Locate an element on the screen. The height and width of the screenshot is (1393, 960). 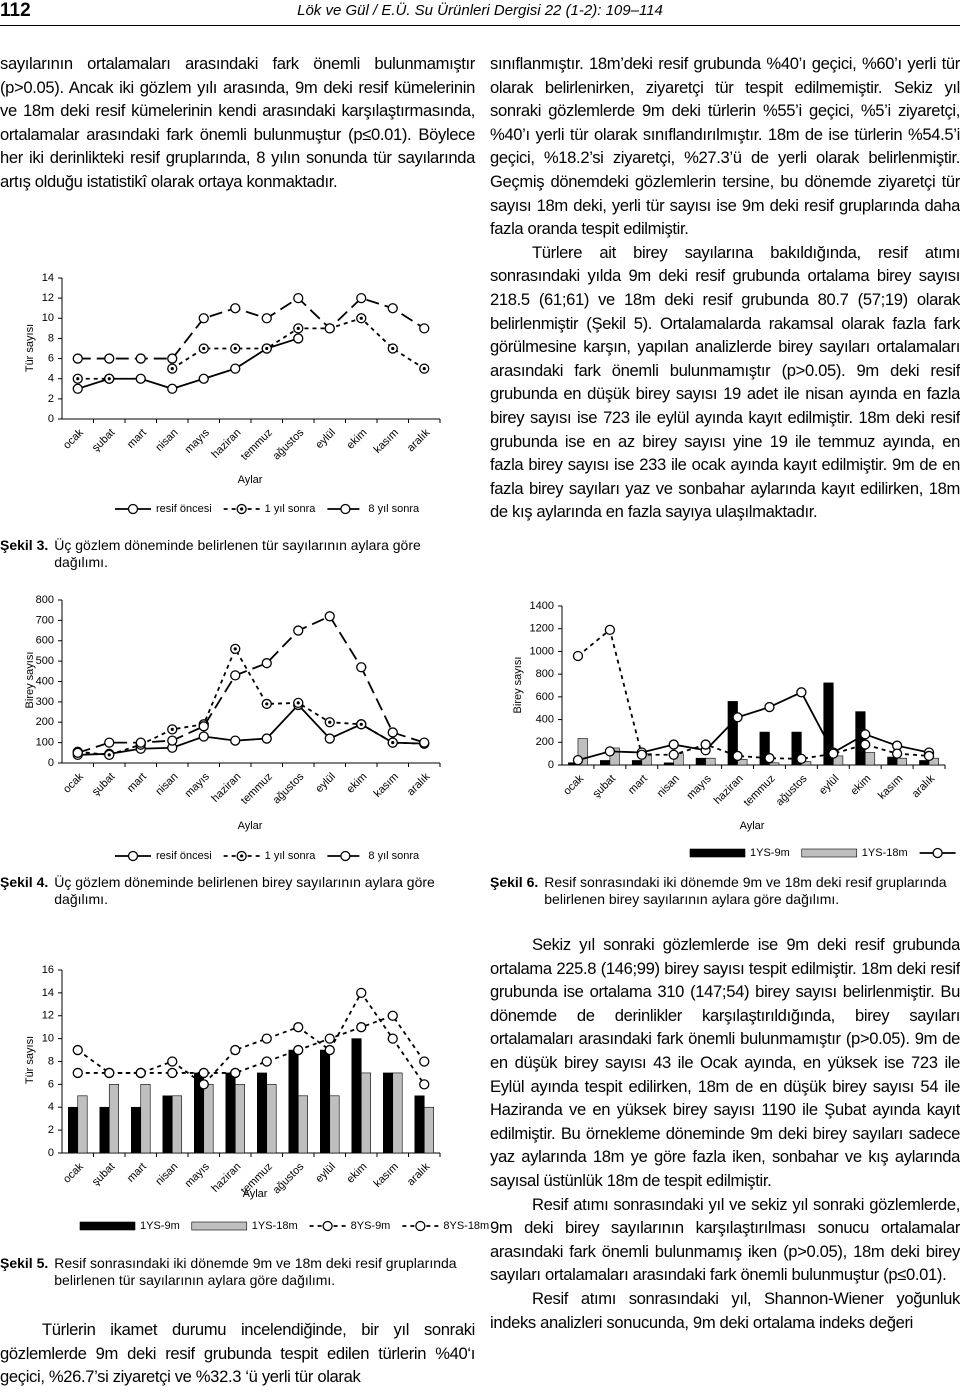
y-tick-label: 800 is located at coordinates (545, 674).